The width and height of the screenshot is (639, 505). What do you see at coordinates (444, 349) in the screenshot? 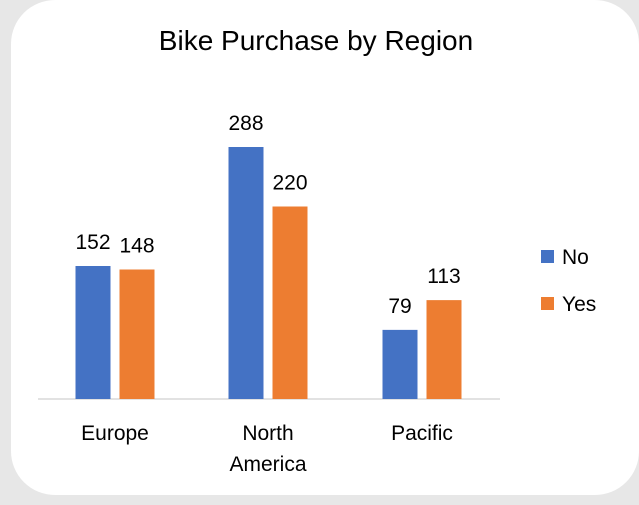
I see `bar-pacific-yes` at bounding box center [444, 349].